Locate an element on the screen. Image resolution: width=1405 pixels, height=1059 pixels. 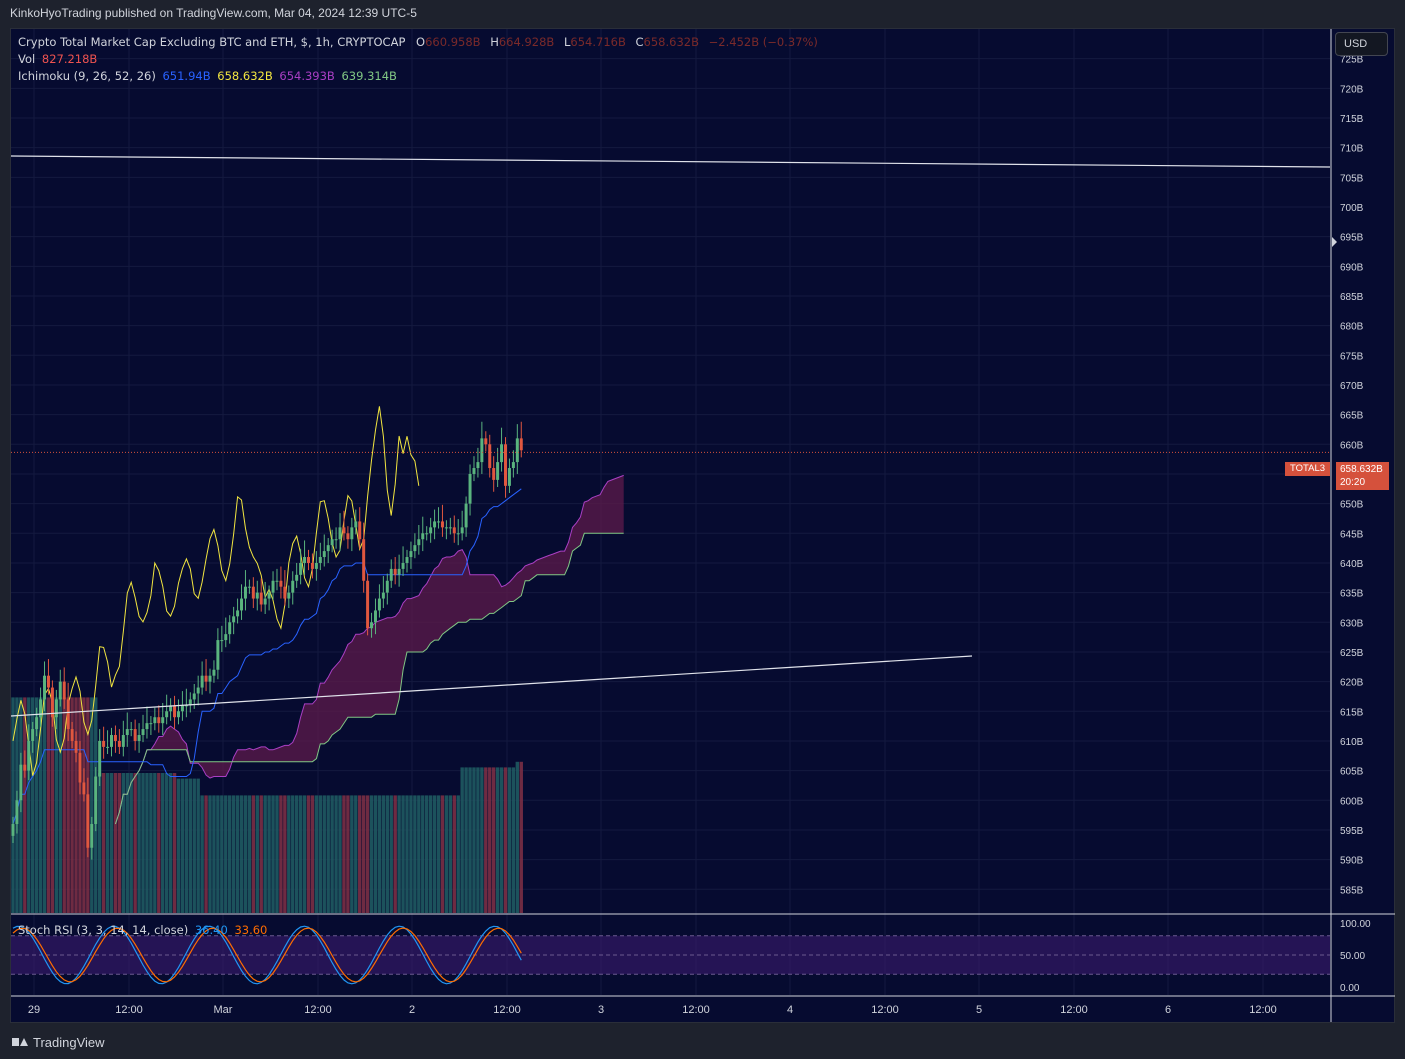
price-tick-label: 590B is located at coordinates (1352, 861).